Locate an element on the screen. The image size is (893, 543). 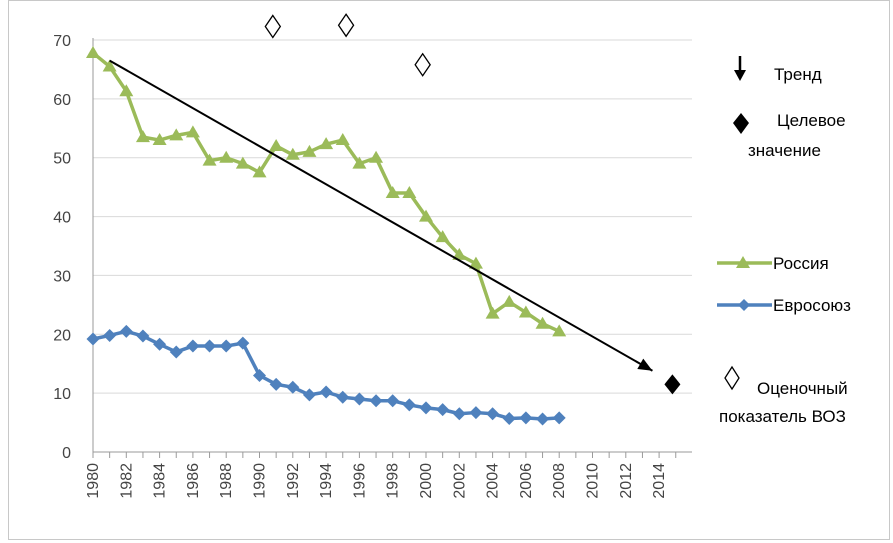
x-tick-label: 1998 is located at coordinates (393, 481).